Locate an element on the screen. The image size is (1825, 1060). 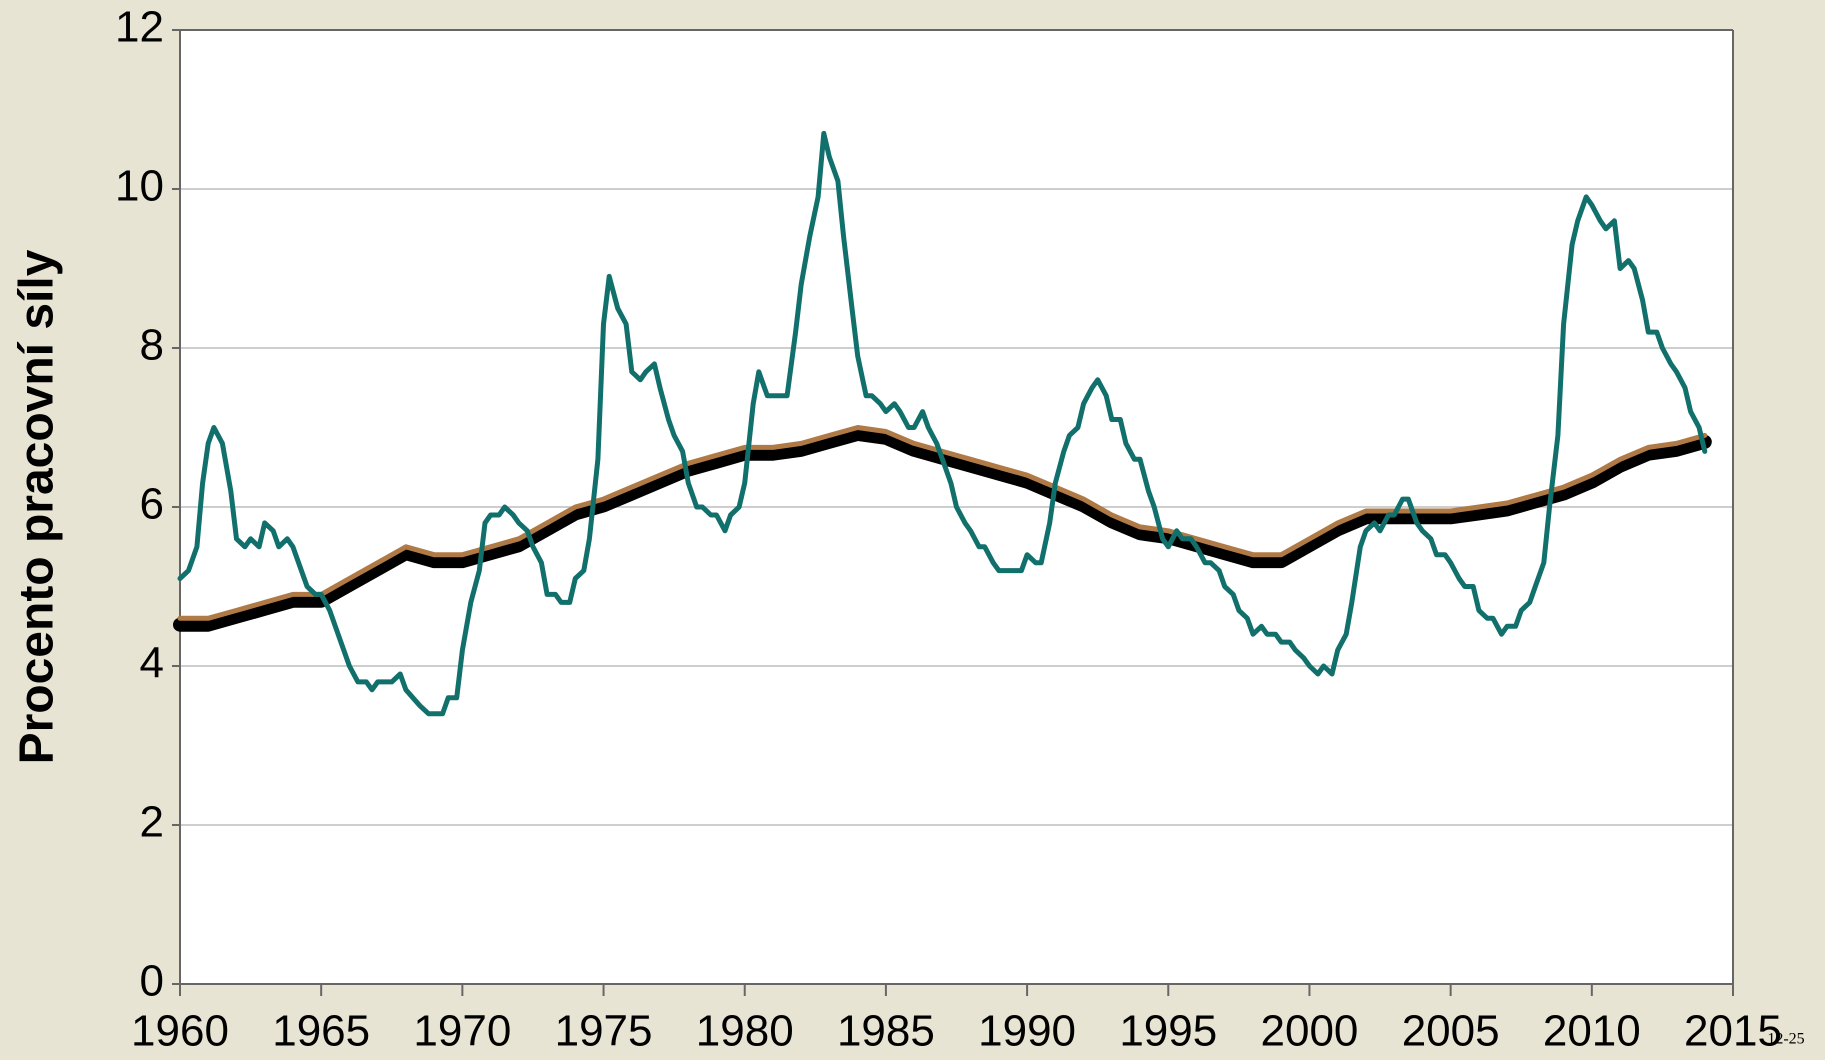
y-axis-label: Procento pracovní síly is located at coordinates (37, 506).